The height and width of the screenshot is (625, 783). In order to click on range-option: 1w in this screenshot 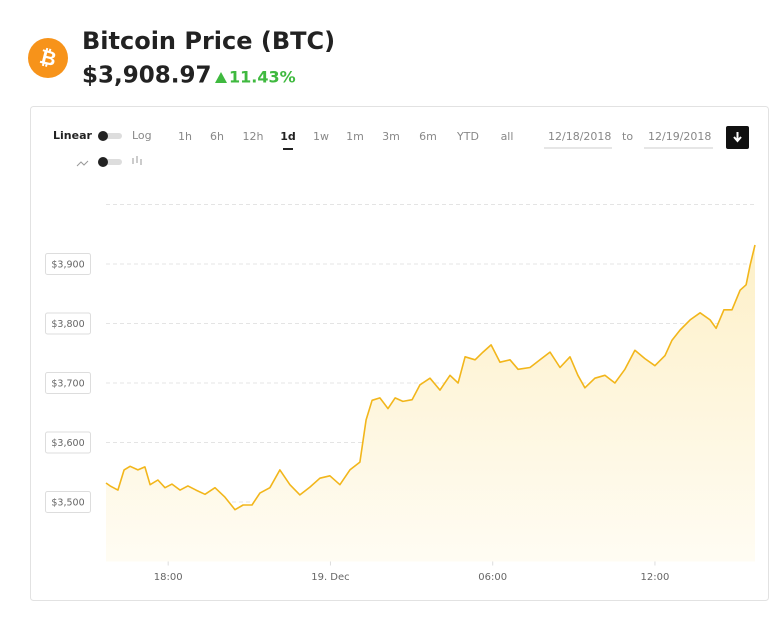, I will do `click(321, 136)`.